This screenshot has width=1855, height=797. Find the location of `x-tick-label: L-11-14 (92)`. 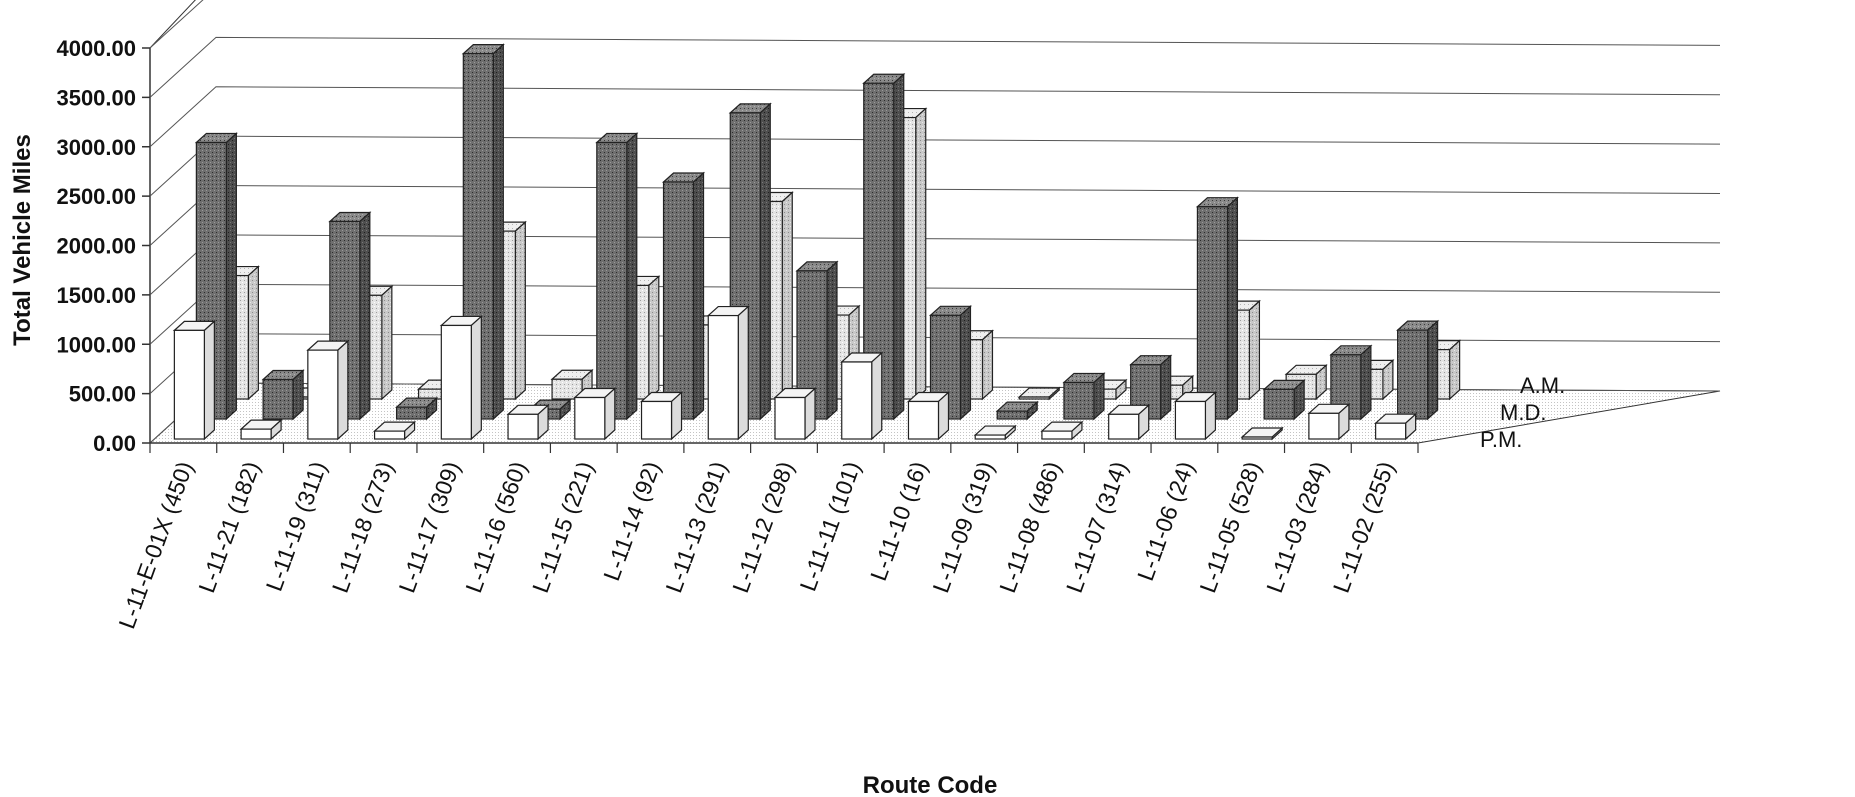

x-tick-label: L-11-14 (92) is located at coordinates (631, 521).